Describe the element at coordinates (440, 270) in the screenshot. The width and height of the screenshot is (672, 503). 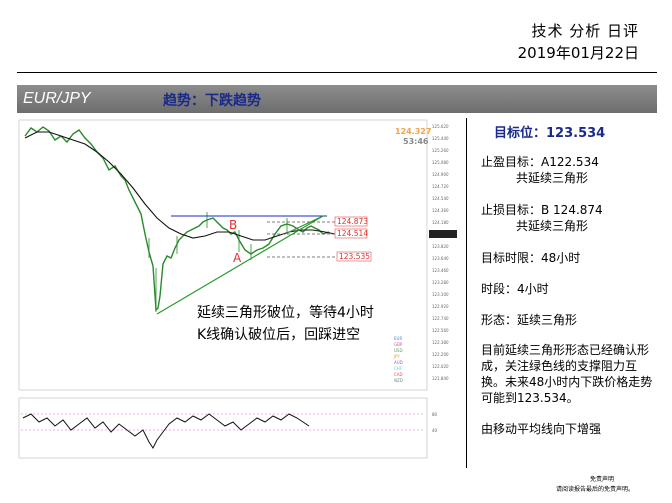
I see `y-tick: 123.460` at that location.